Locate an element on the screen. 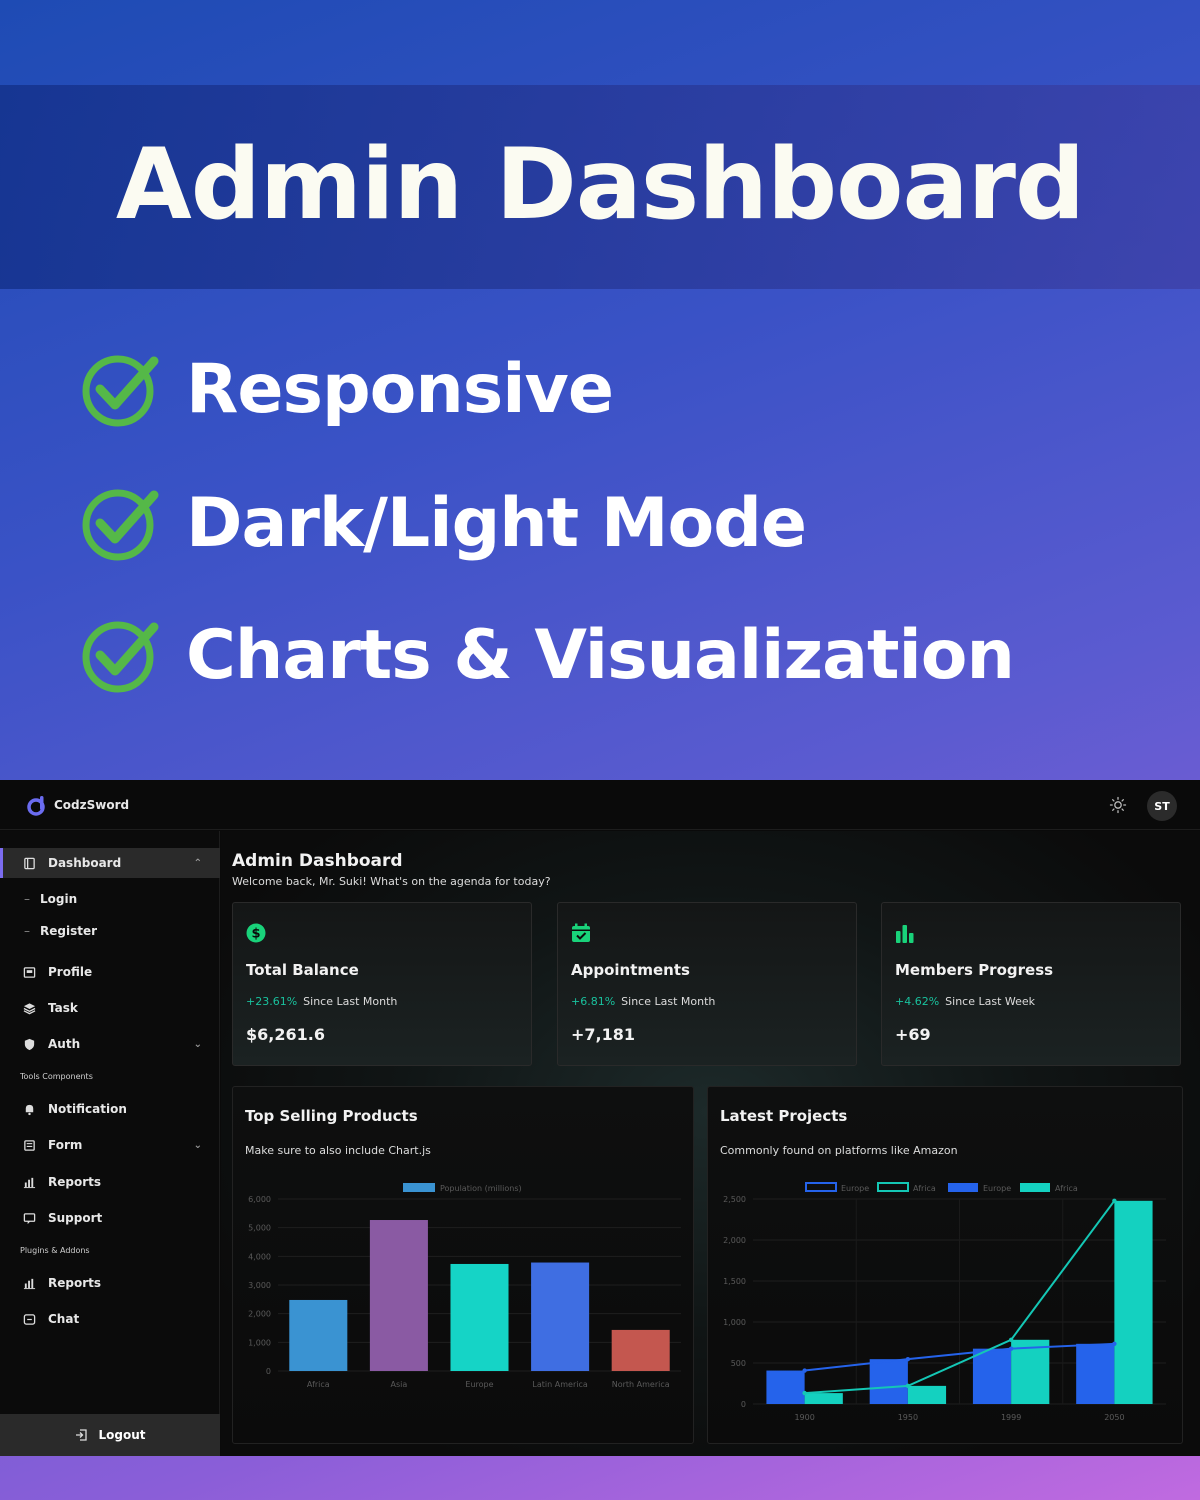  sidebar-item-notification: Notification is located at coordinates (110, 1109).